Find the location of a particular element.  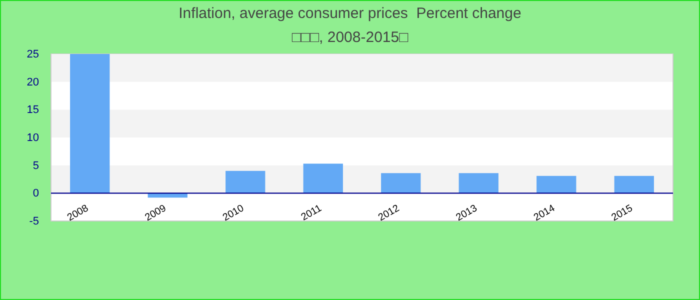

y-tick-label: 0 is located at coordinates (35, 194).